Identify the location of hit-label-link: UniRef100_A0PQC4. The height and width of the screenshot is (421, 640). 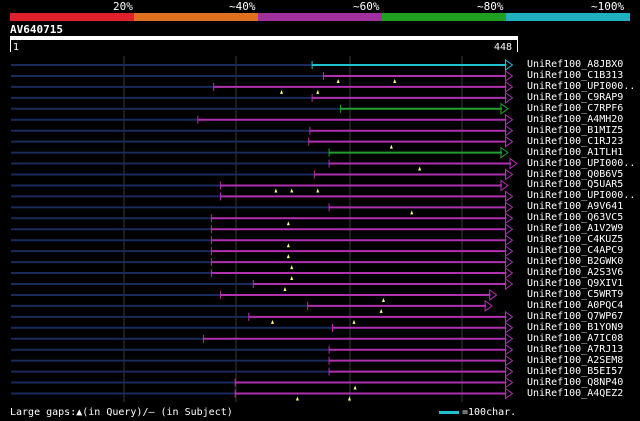
(575, 305).